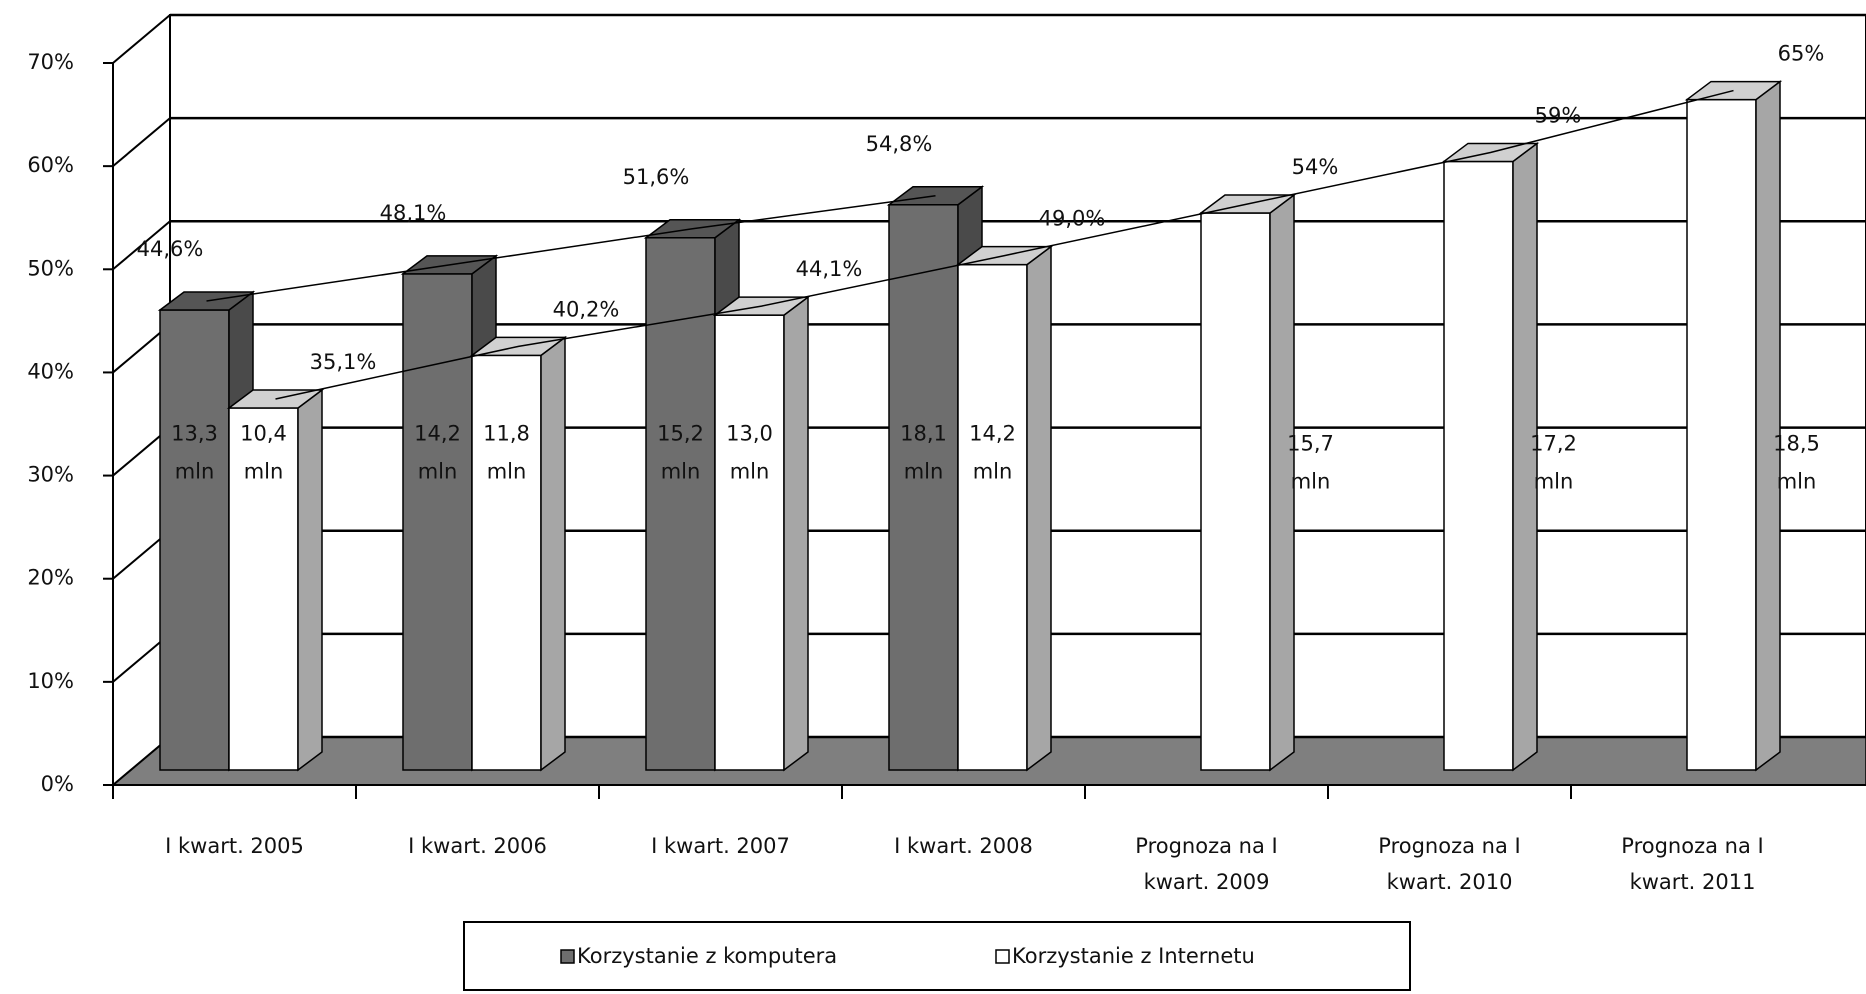 Image resolution: width=1866 pixels, height=994 pixels. What do you see at coordinates (1072, 219) in the screenshot?
I see `value-label: 49,0%` at bounding box center [1072, 219].